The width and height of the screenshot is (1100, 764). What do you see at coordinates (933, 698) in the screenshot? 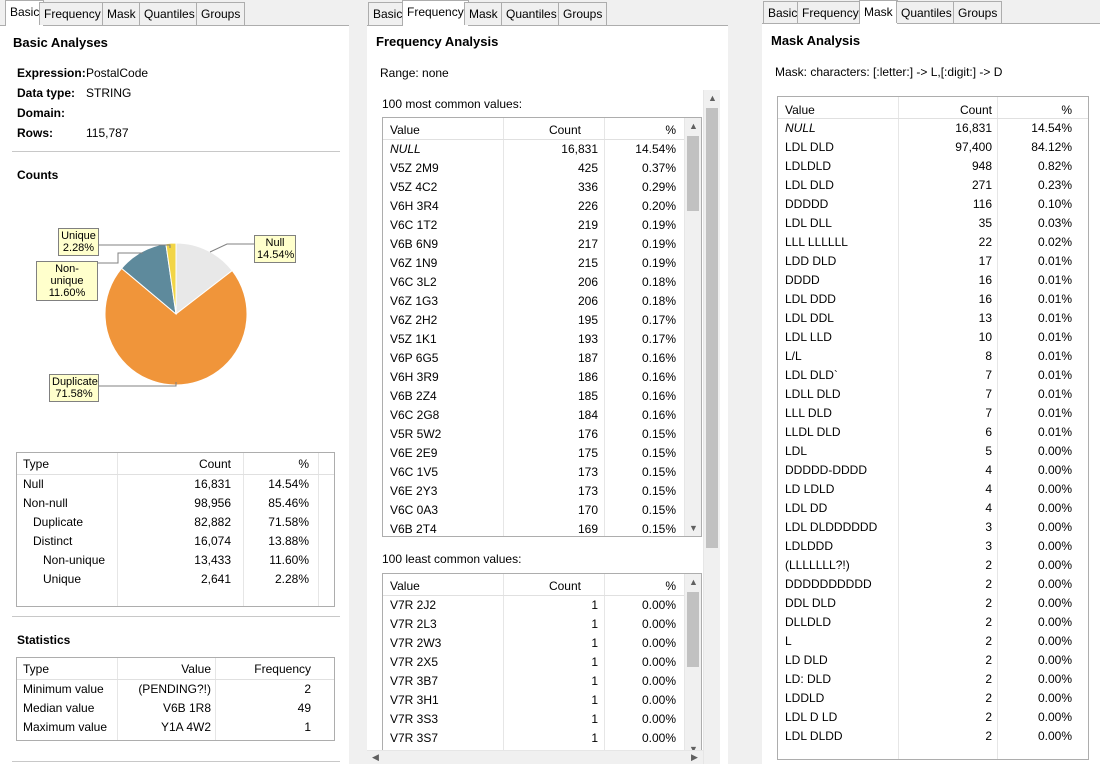
I see `table-row: LDDLD 2 0.00%` at bounding box center [933, 698].